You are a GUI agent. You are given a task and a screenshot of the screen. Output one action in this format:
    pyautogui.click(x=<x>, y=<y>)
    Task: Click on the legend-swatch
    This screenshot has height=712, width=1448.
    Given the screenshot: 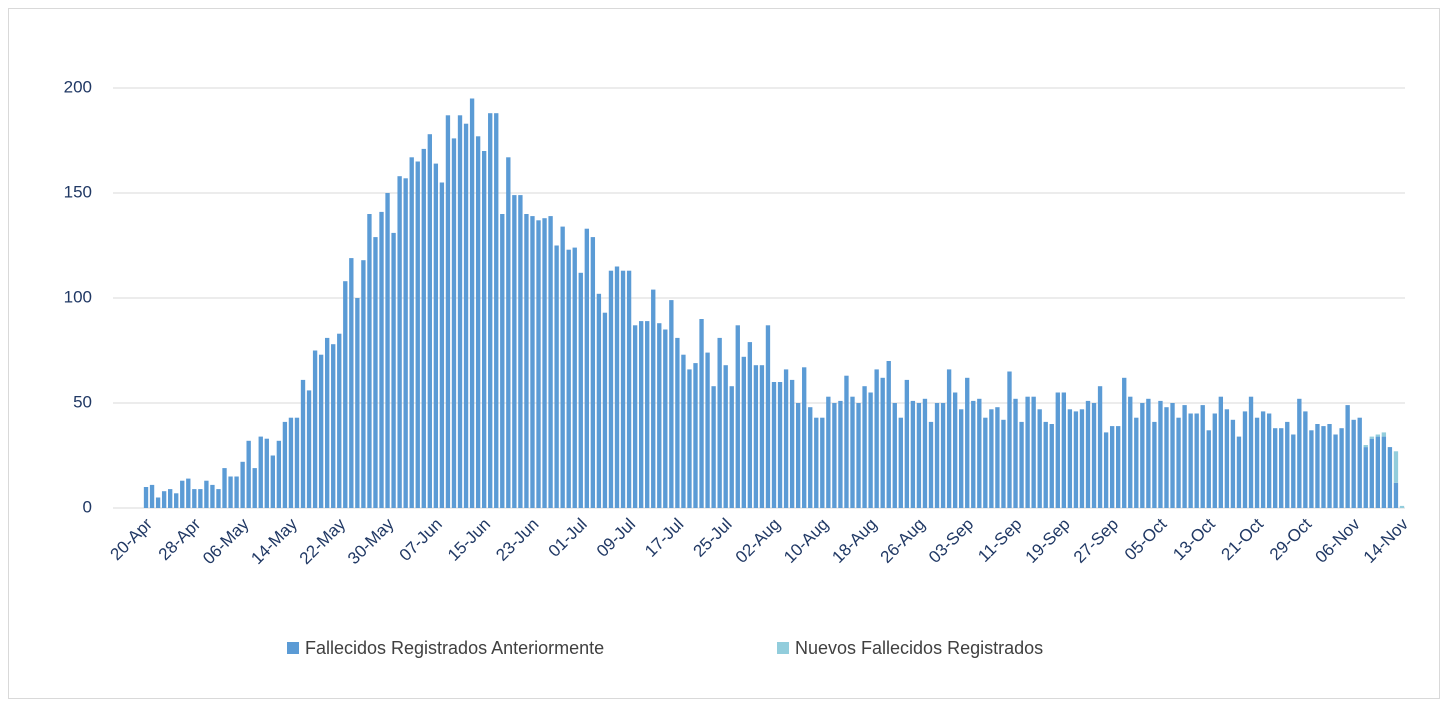 What is the action you would take?
    pyautogui.click(x=293, y=648)
    